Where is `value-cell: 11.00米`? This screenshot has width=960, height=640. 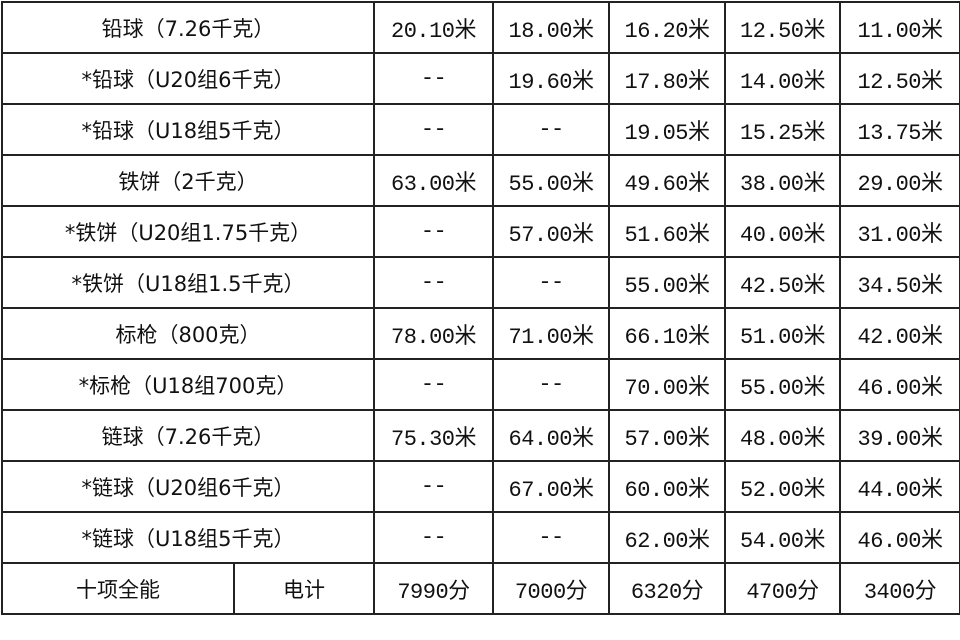 value-cell: 11.00米 is located at coordinates (899, 27).